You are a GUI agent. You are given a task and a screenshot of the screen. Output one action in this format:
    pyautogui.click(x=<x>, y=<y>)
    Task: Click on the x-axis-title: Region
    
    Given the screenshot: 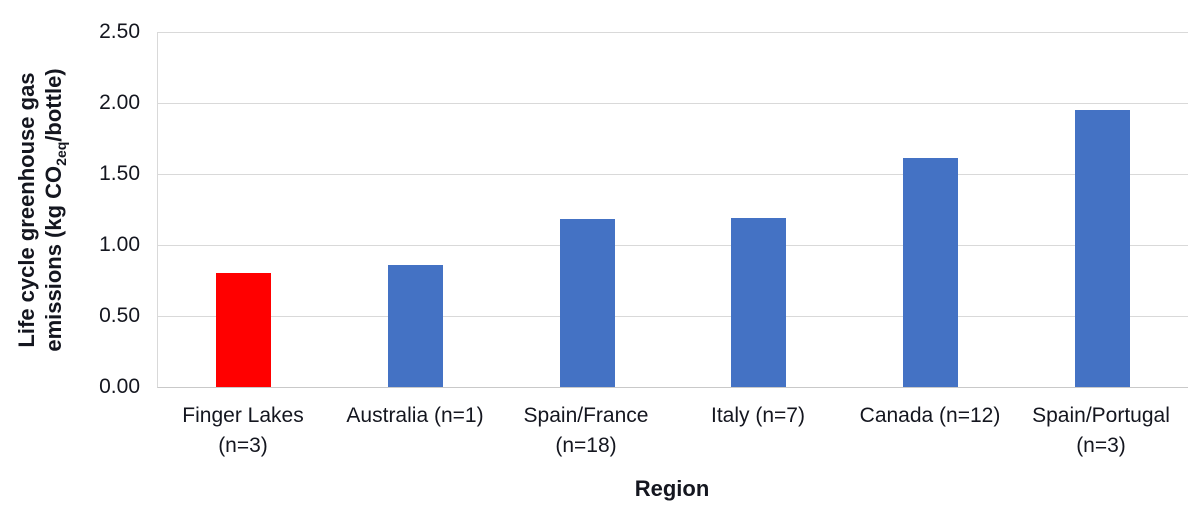 What is the action you would take?
    pyautogui.click(x=672, y=488)
    